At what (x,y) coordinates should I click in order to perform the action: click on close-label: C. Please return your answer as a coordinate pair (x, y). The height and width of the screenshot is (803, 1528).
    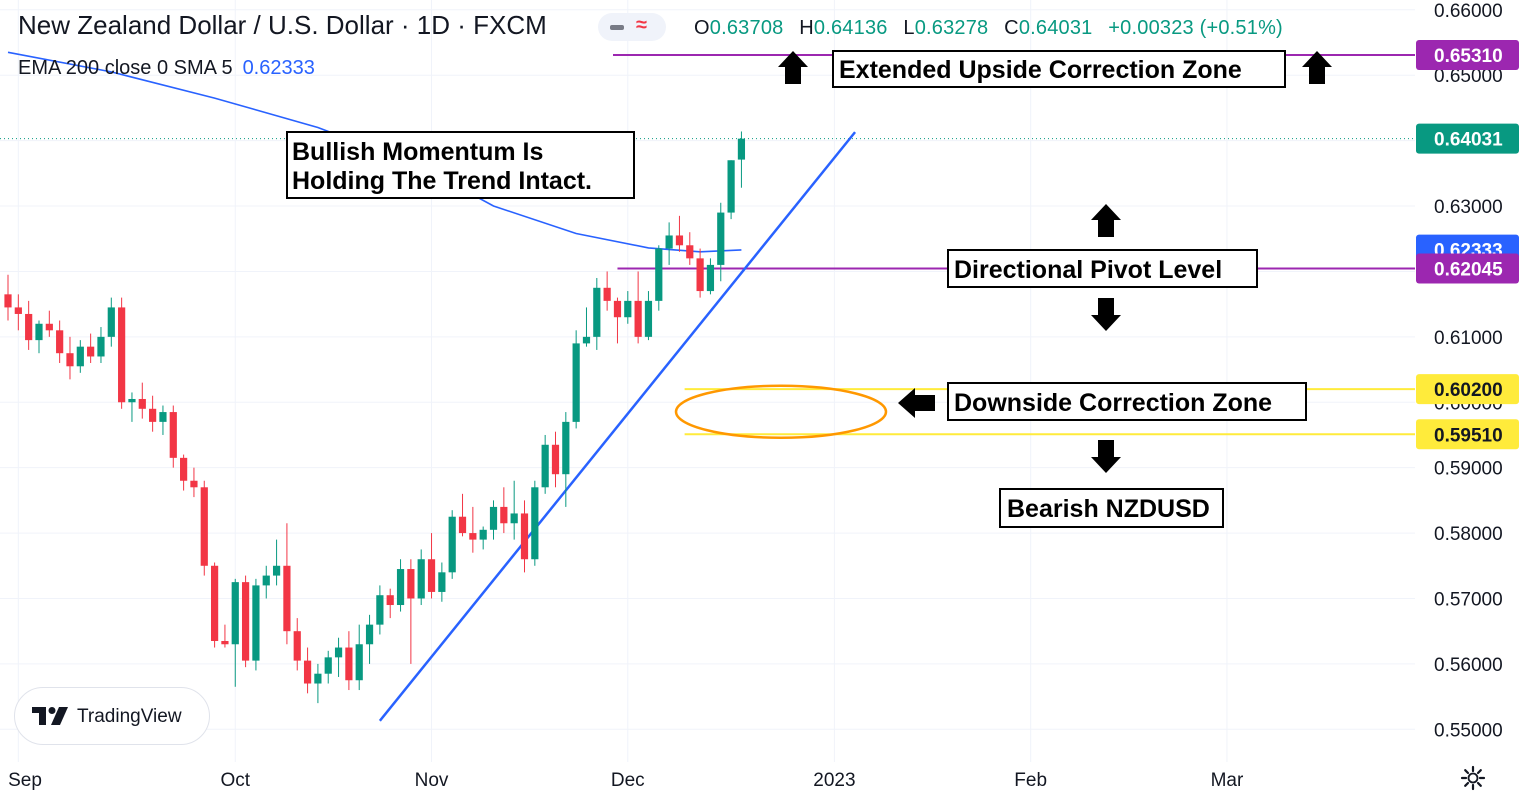
    Looking at the image, I should click on (1011, 28).